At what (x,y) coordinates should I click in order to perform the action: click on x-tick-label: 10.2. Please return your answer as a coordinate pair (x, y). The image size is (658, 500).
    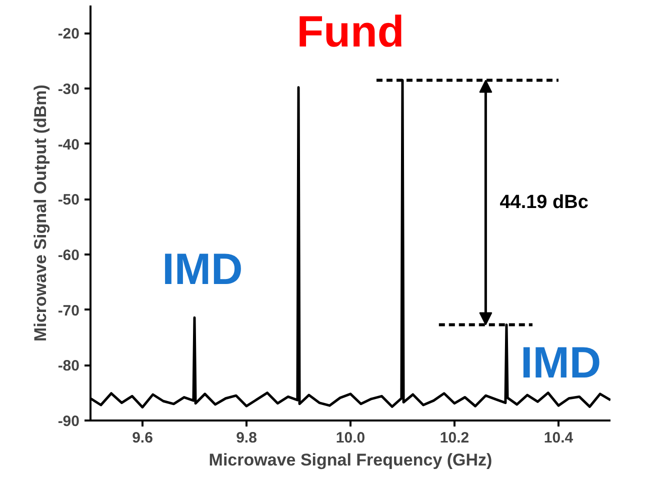
    Looking at the image, I should click on (455, 438).